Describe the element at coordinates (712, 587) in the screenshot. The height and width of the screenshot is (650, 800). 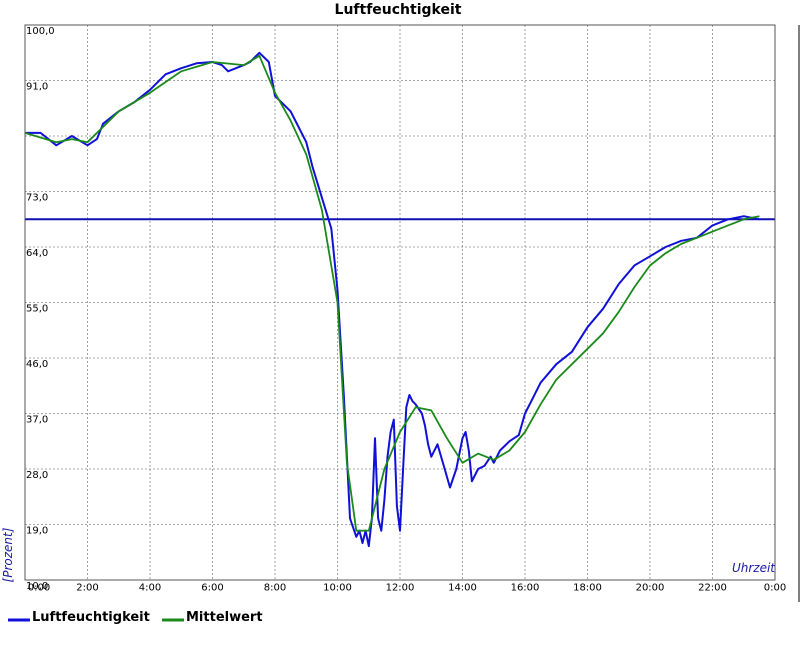
I see `x-tick-label: 22:00` at that location.